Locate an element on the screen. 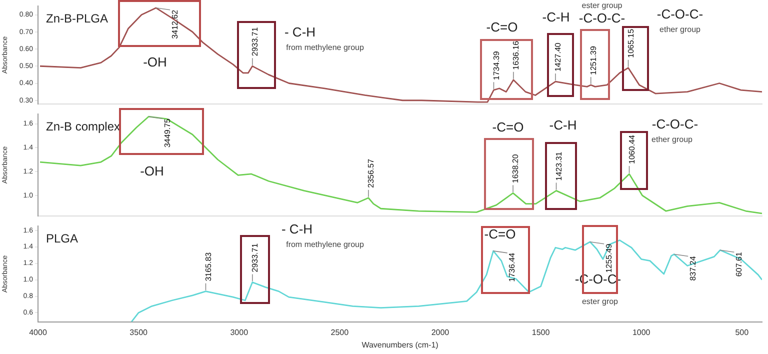  x-tick-label: 2000 is located at coordinates (440, 332).